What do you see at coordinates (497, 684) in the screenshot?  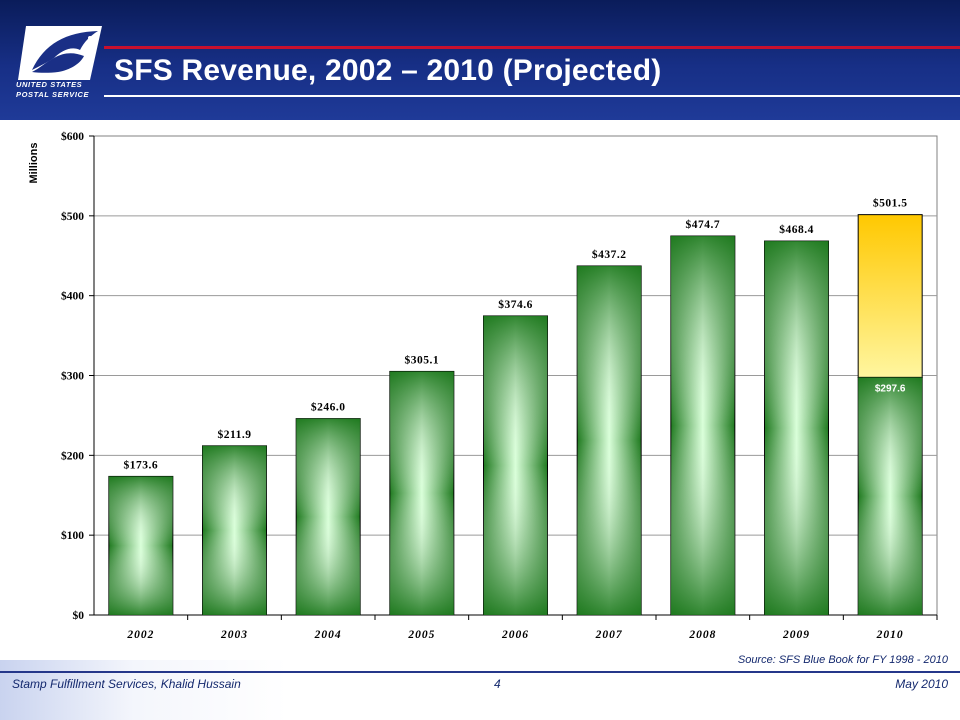 I see `footer-page-number: 4` at bounding box center [497, 684].